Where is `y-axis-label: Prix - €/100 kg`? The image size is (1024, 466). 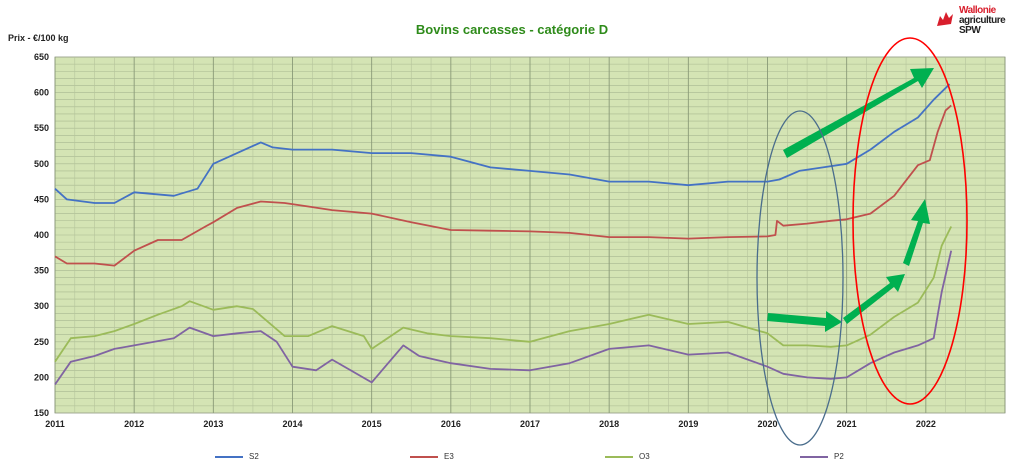
y-axis-label: Prix - €/100 kg is located at coordinates (38, 38).